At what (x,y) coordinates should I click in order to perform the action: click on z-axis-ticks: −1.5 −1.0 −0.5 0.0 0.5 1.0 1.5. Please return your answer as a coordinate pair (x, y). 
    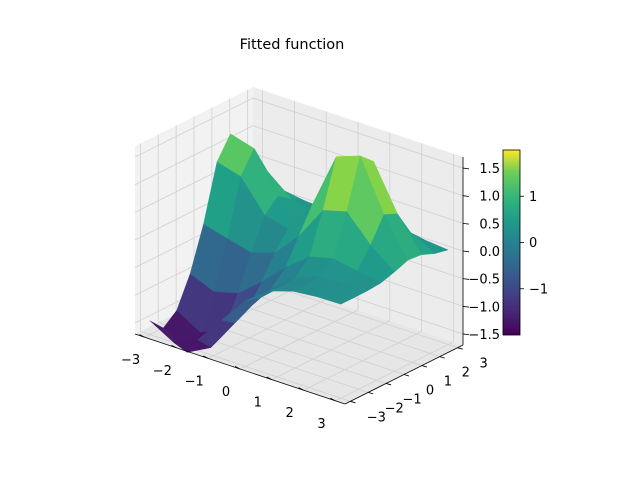
    Looking at the image, I should click on (481, 252).